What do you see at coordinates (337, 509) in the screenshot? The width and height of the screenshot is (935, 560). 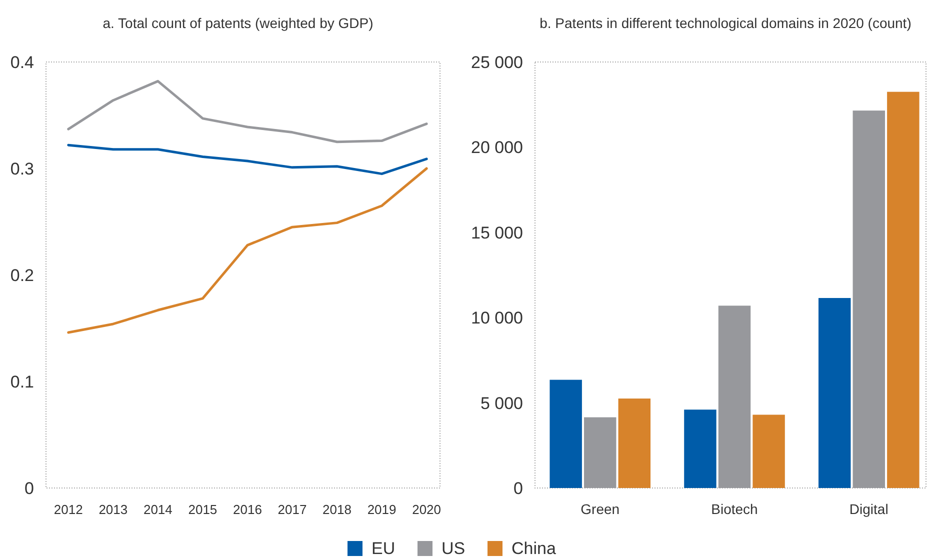 I see `x-tick-label: 2018` at bounding box center [337, 509].